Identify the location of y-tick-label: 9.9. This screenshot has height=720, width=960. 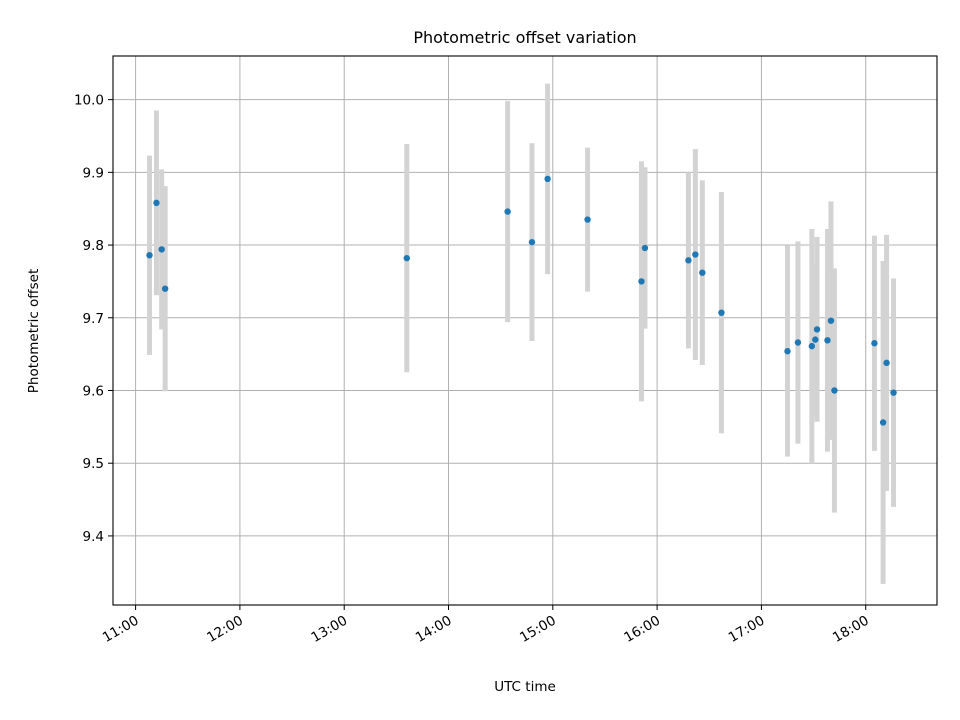
(93, 173).